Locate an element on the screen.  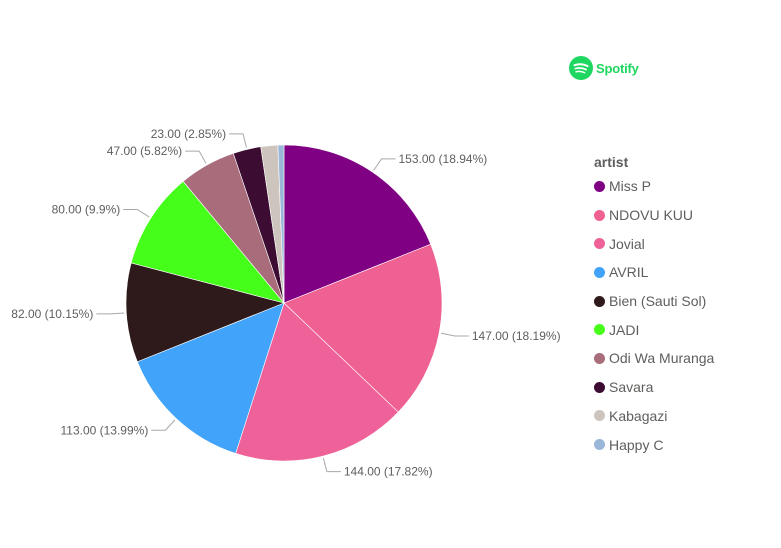
data-label: 153.00 (18.94%) is located at coordinates (443, 159).